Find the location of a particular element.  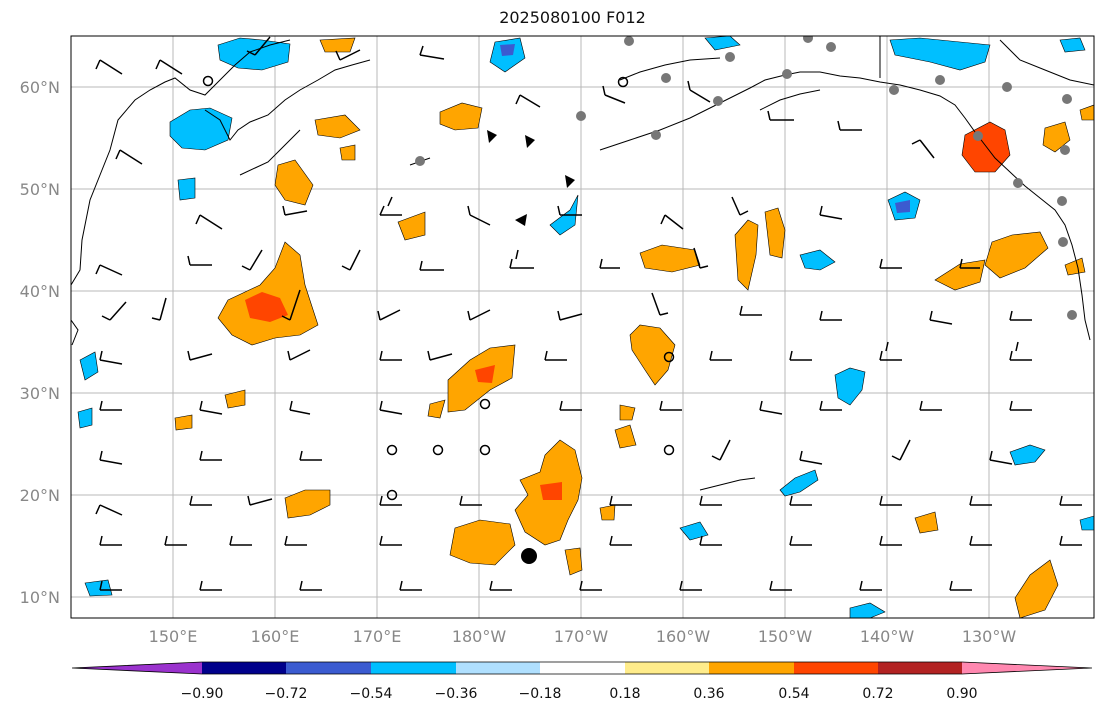

lat-label: 40°N is located at coordinates (40, 291).